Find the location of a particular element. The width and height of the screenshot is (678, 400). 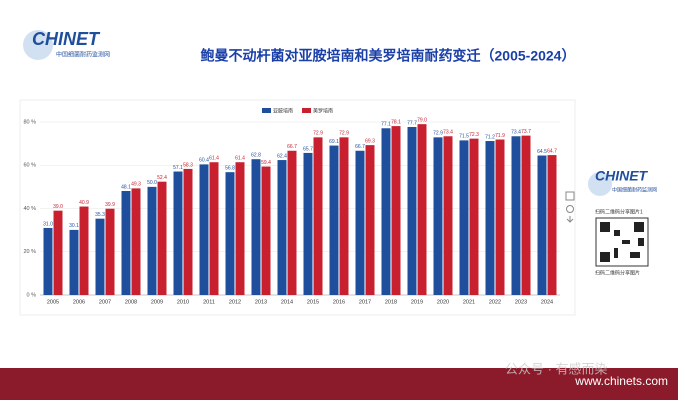

legend-swatch is located at coordinates (266, 110).